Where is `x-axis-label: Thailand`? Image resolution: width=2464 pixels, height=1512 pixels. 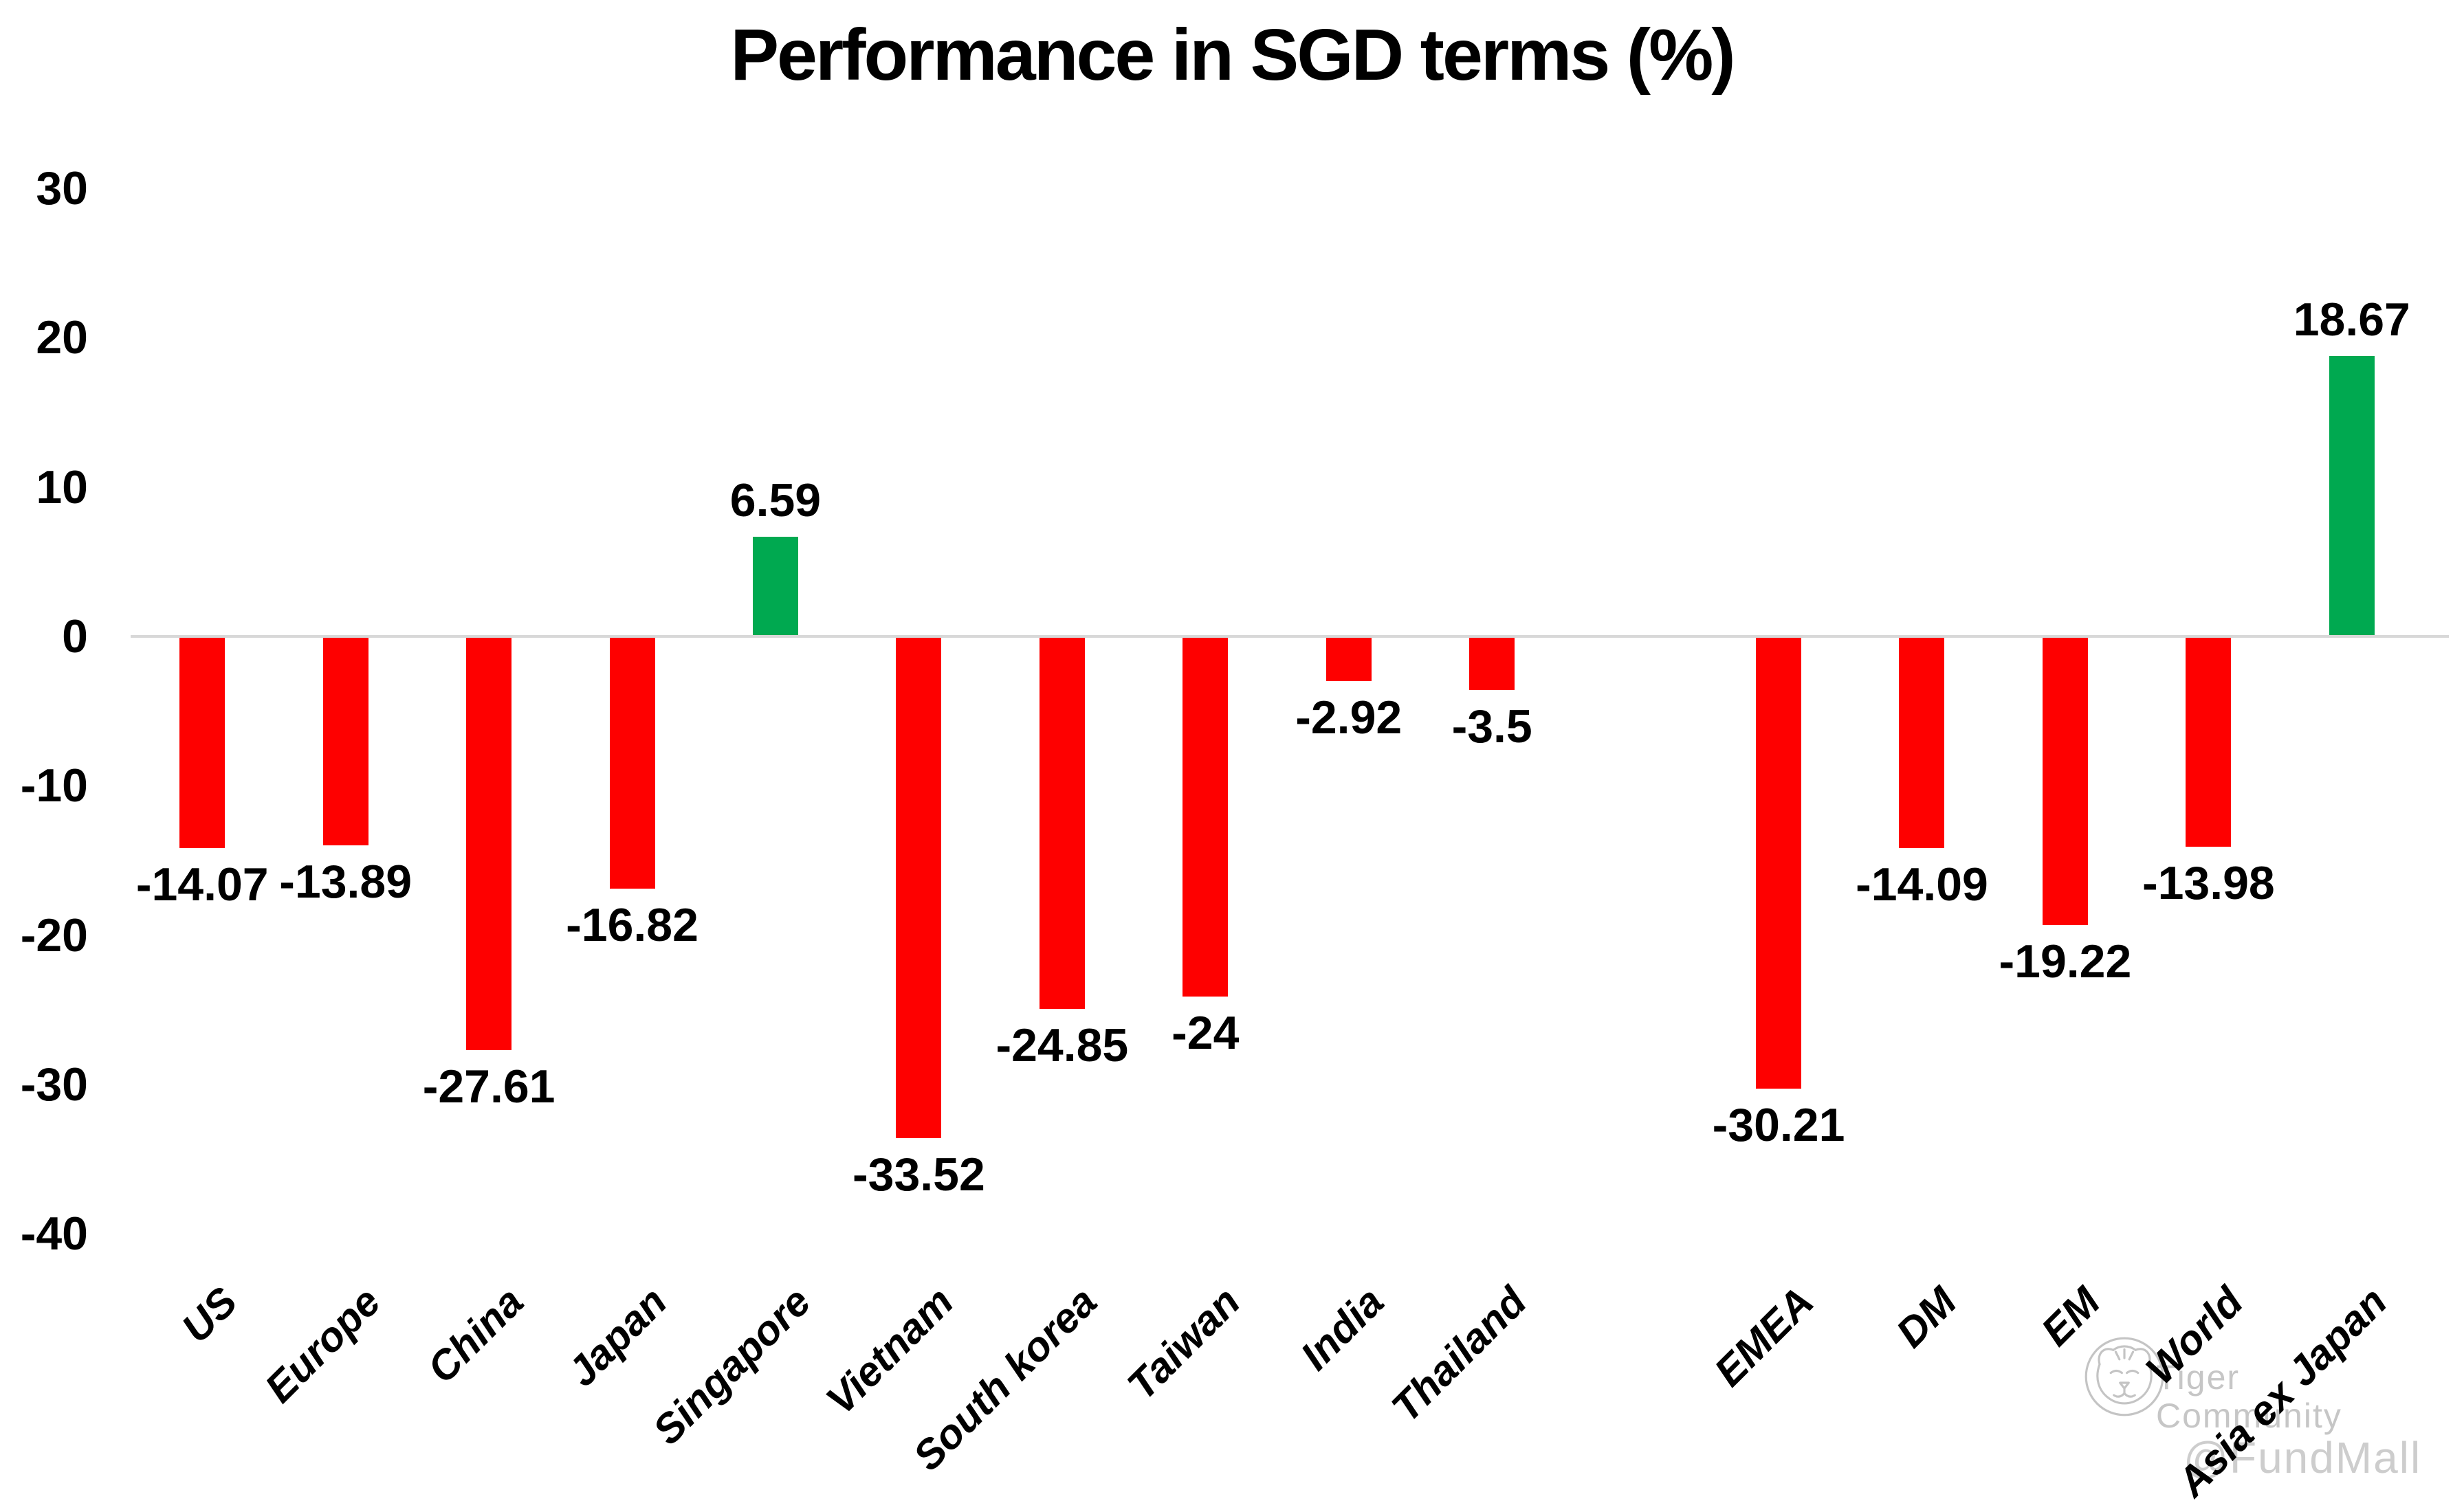
x-axis-label: Thailand is located at coordinates (1459, 1354).